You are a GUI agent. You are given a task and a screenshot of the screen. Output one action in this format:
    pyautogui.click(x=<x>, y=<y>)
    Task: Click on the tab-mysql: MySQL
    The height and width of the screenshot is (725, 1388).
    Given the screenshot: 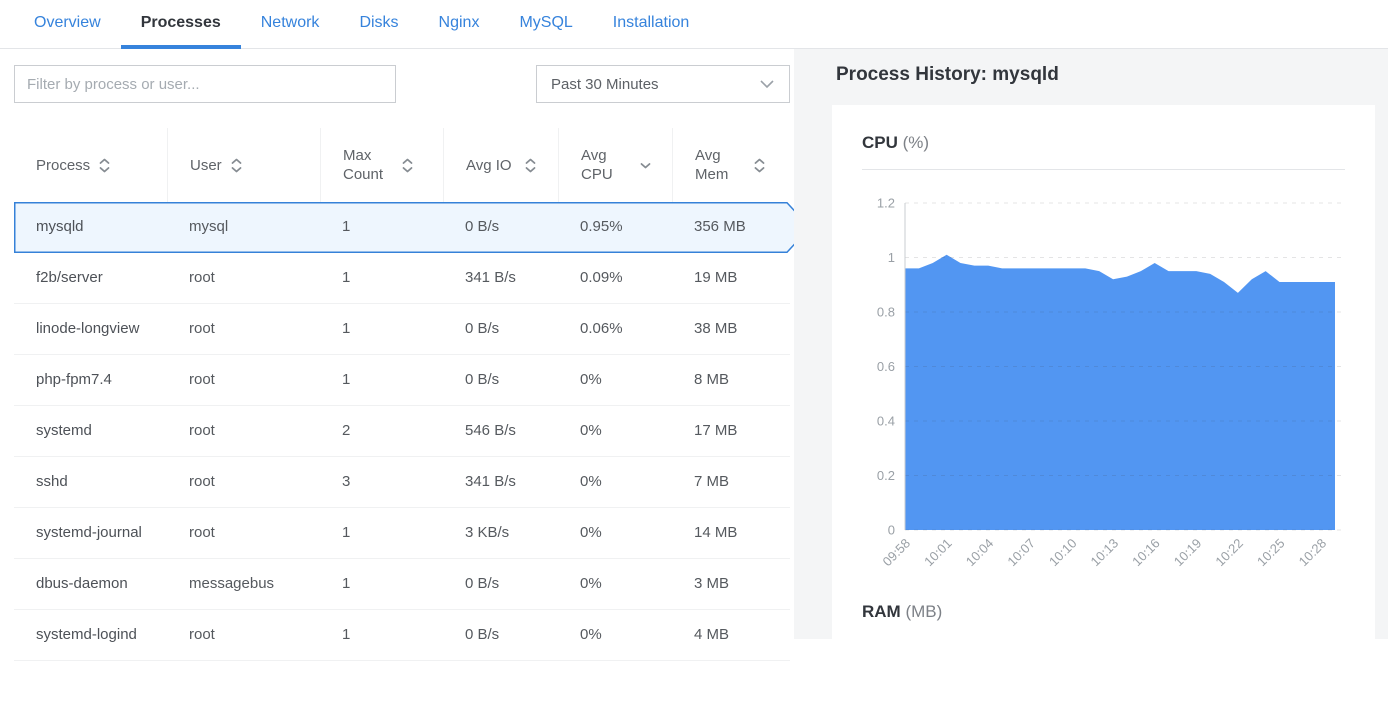 What is the action you would take?
    pyautogui.click(x=546, y=22)
    